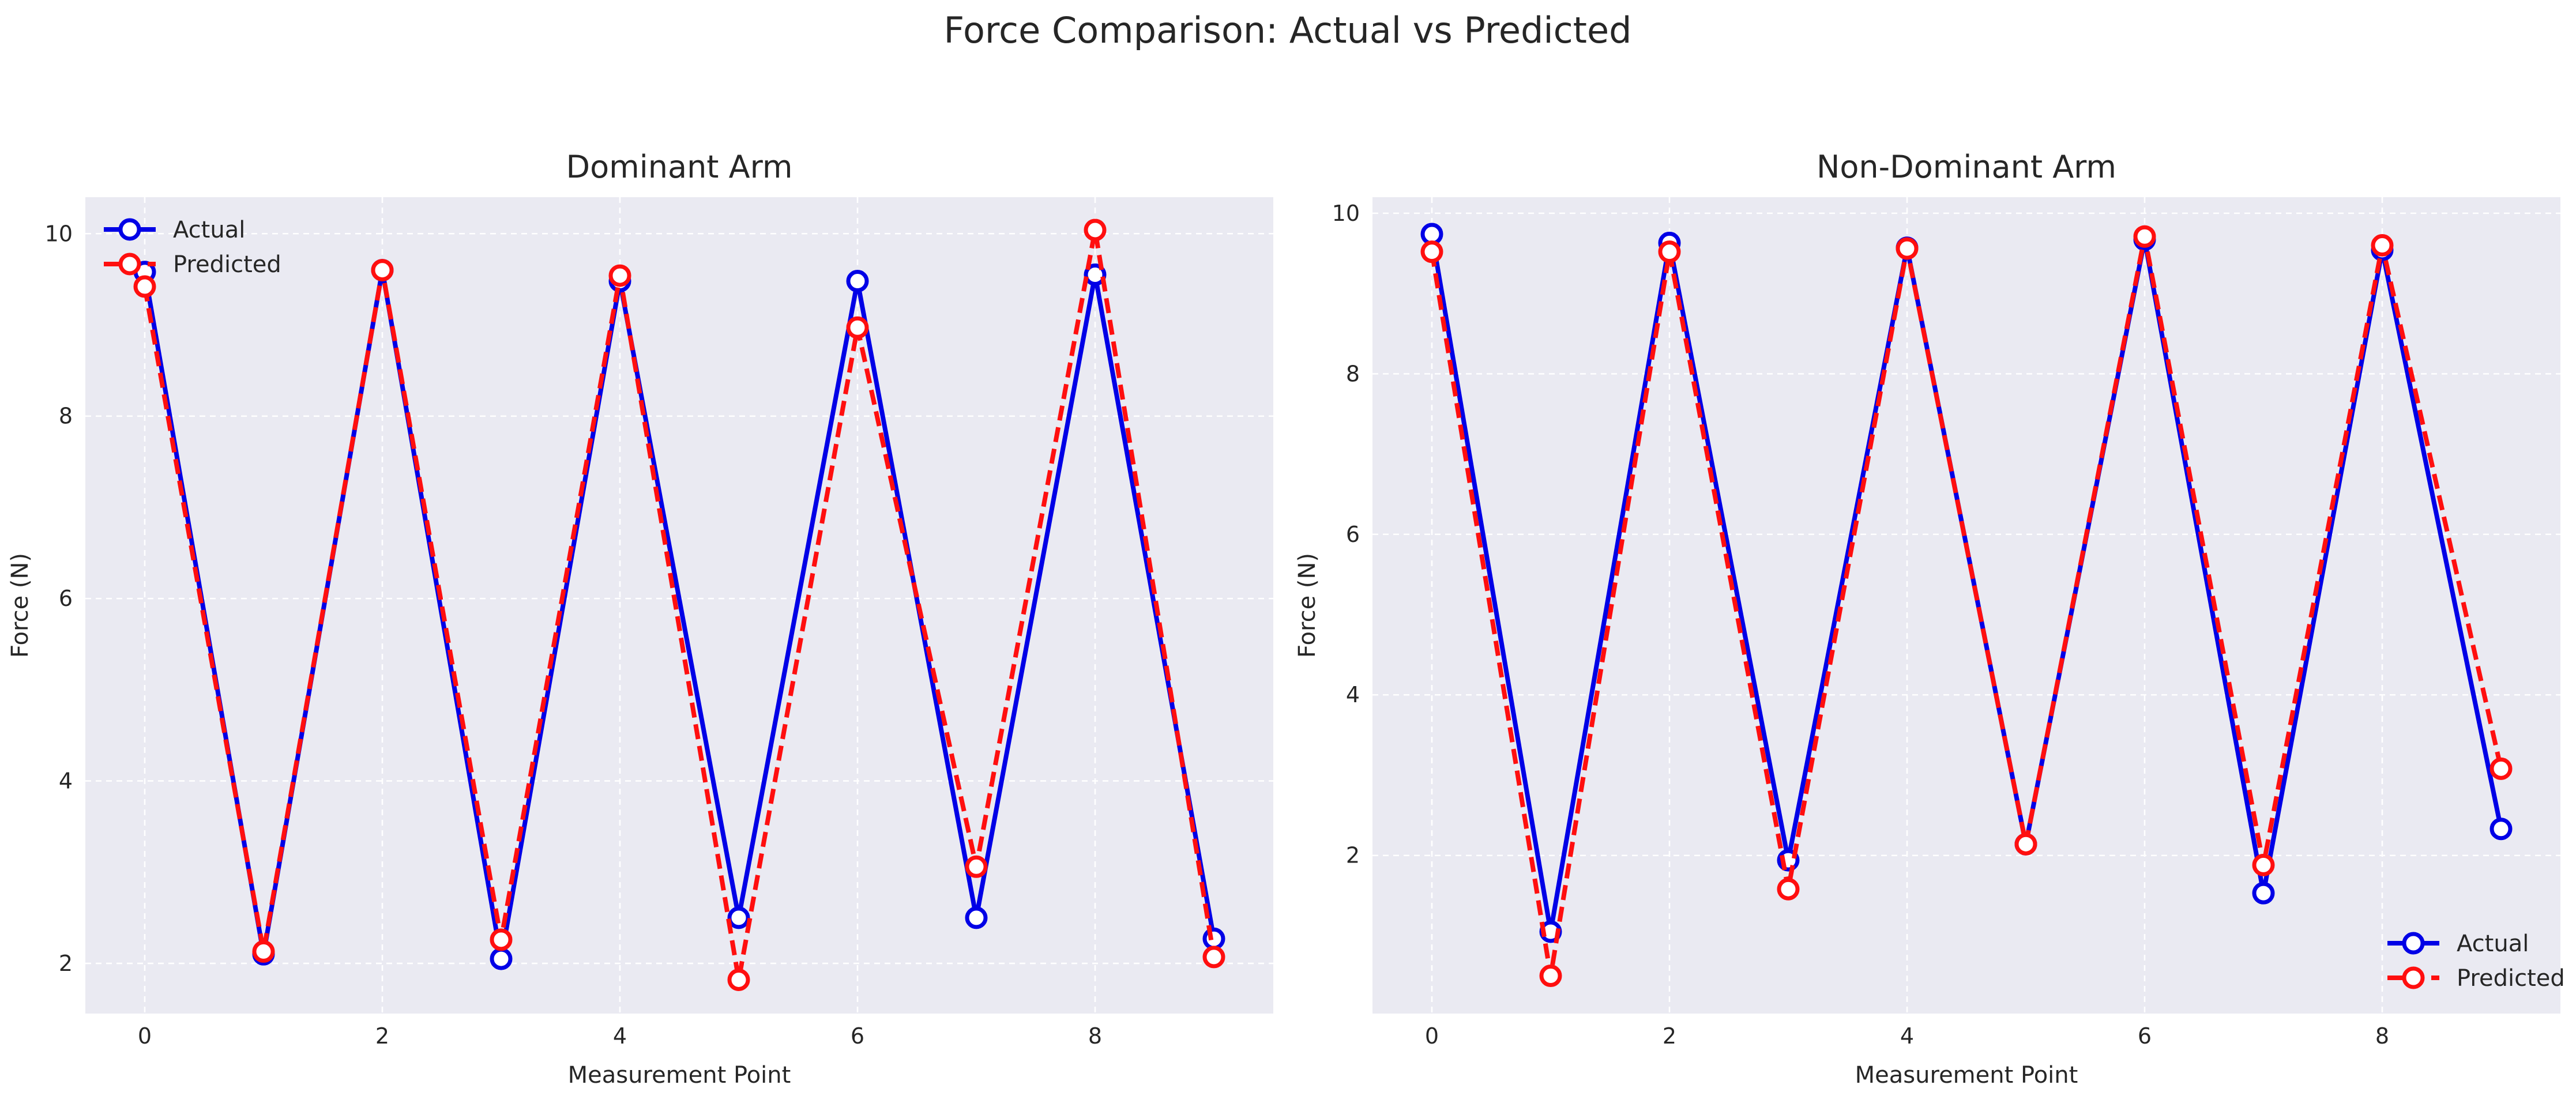 The width and height of the screenshot is (2576, 1096). What do you see at coordinates (679, 167) in the screenshot?
I see `chart-title: Dominant Arm` at bounding box center [679, 167].